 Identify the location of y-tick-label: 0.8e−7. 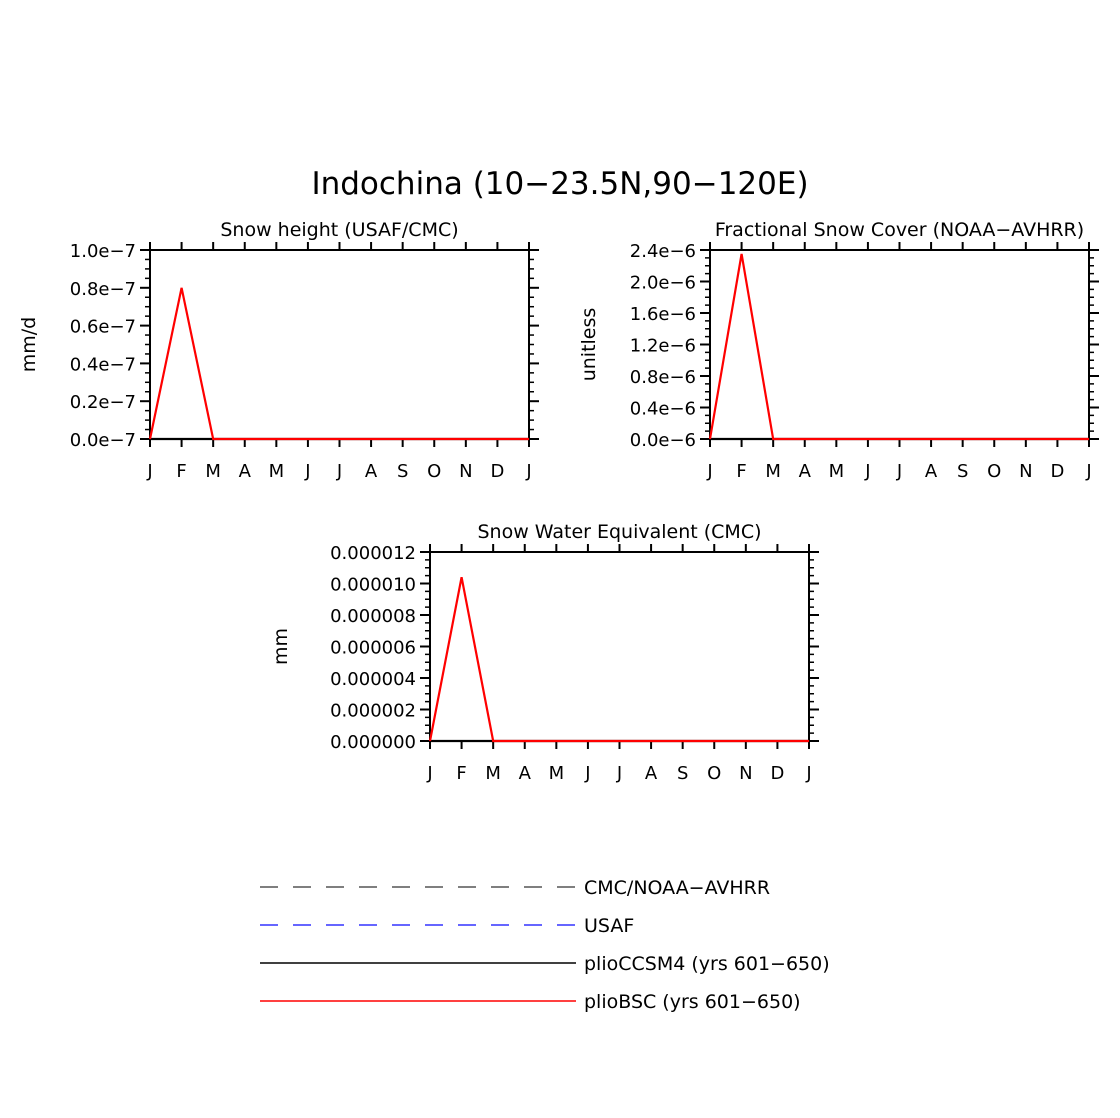
(103, 289).